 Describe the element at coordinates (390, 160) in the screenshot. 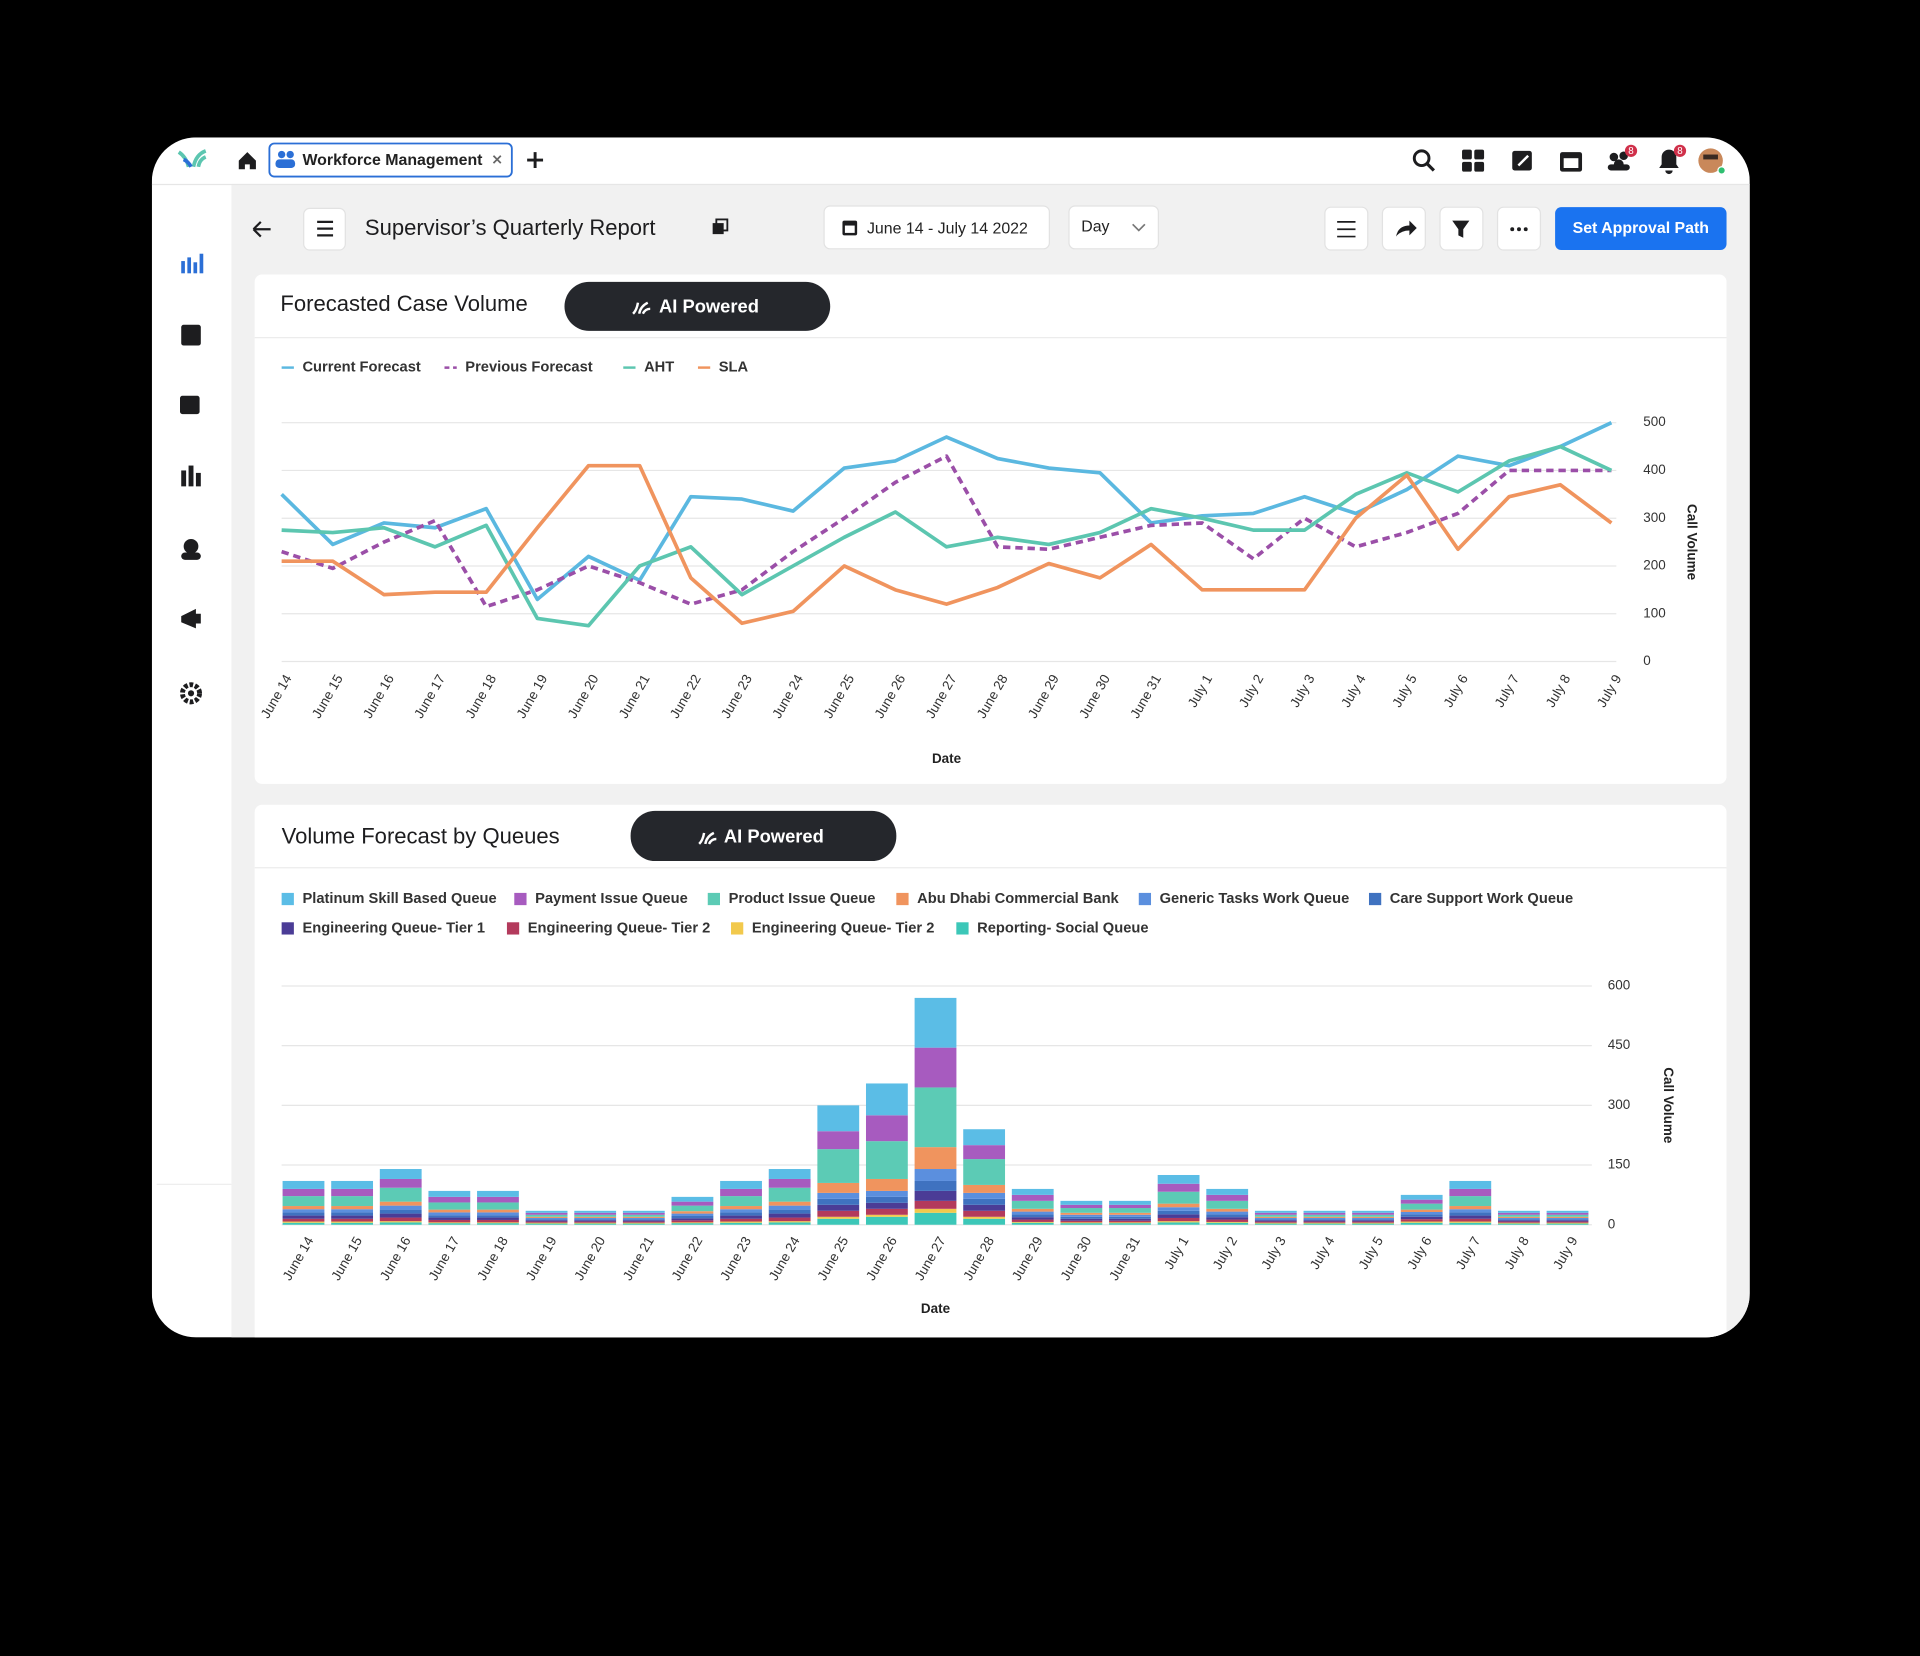

I see `tab` at that location.